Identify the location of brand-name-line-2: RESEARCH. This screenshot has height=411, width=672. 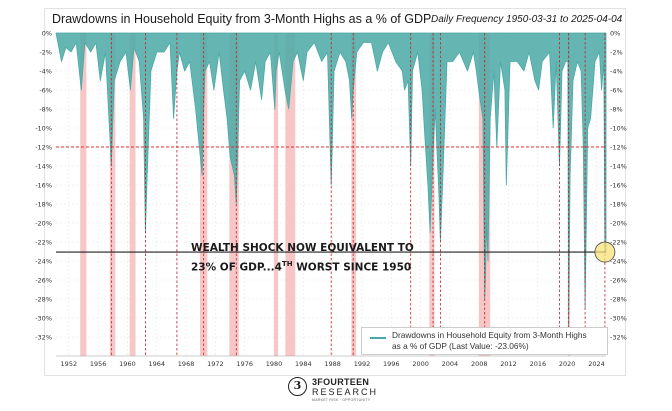
(345, 392).